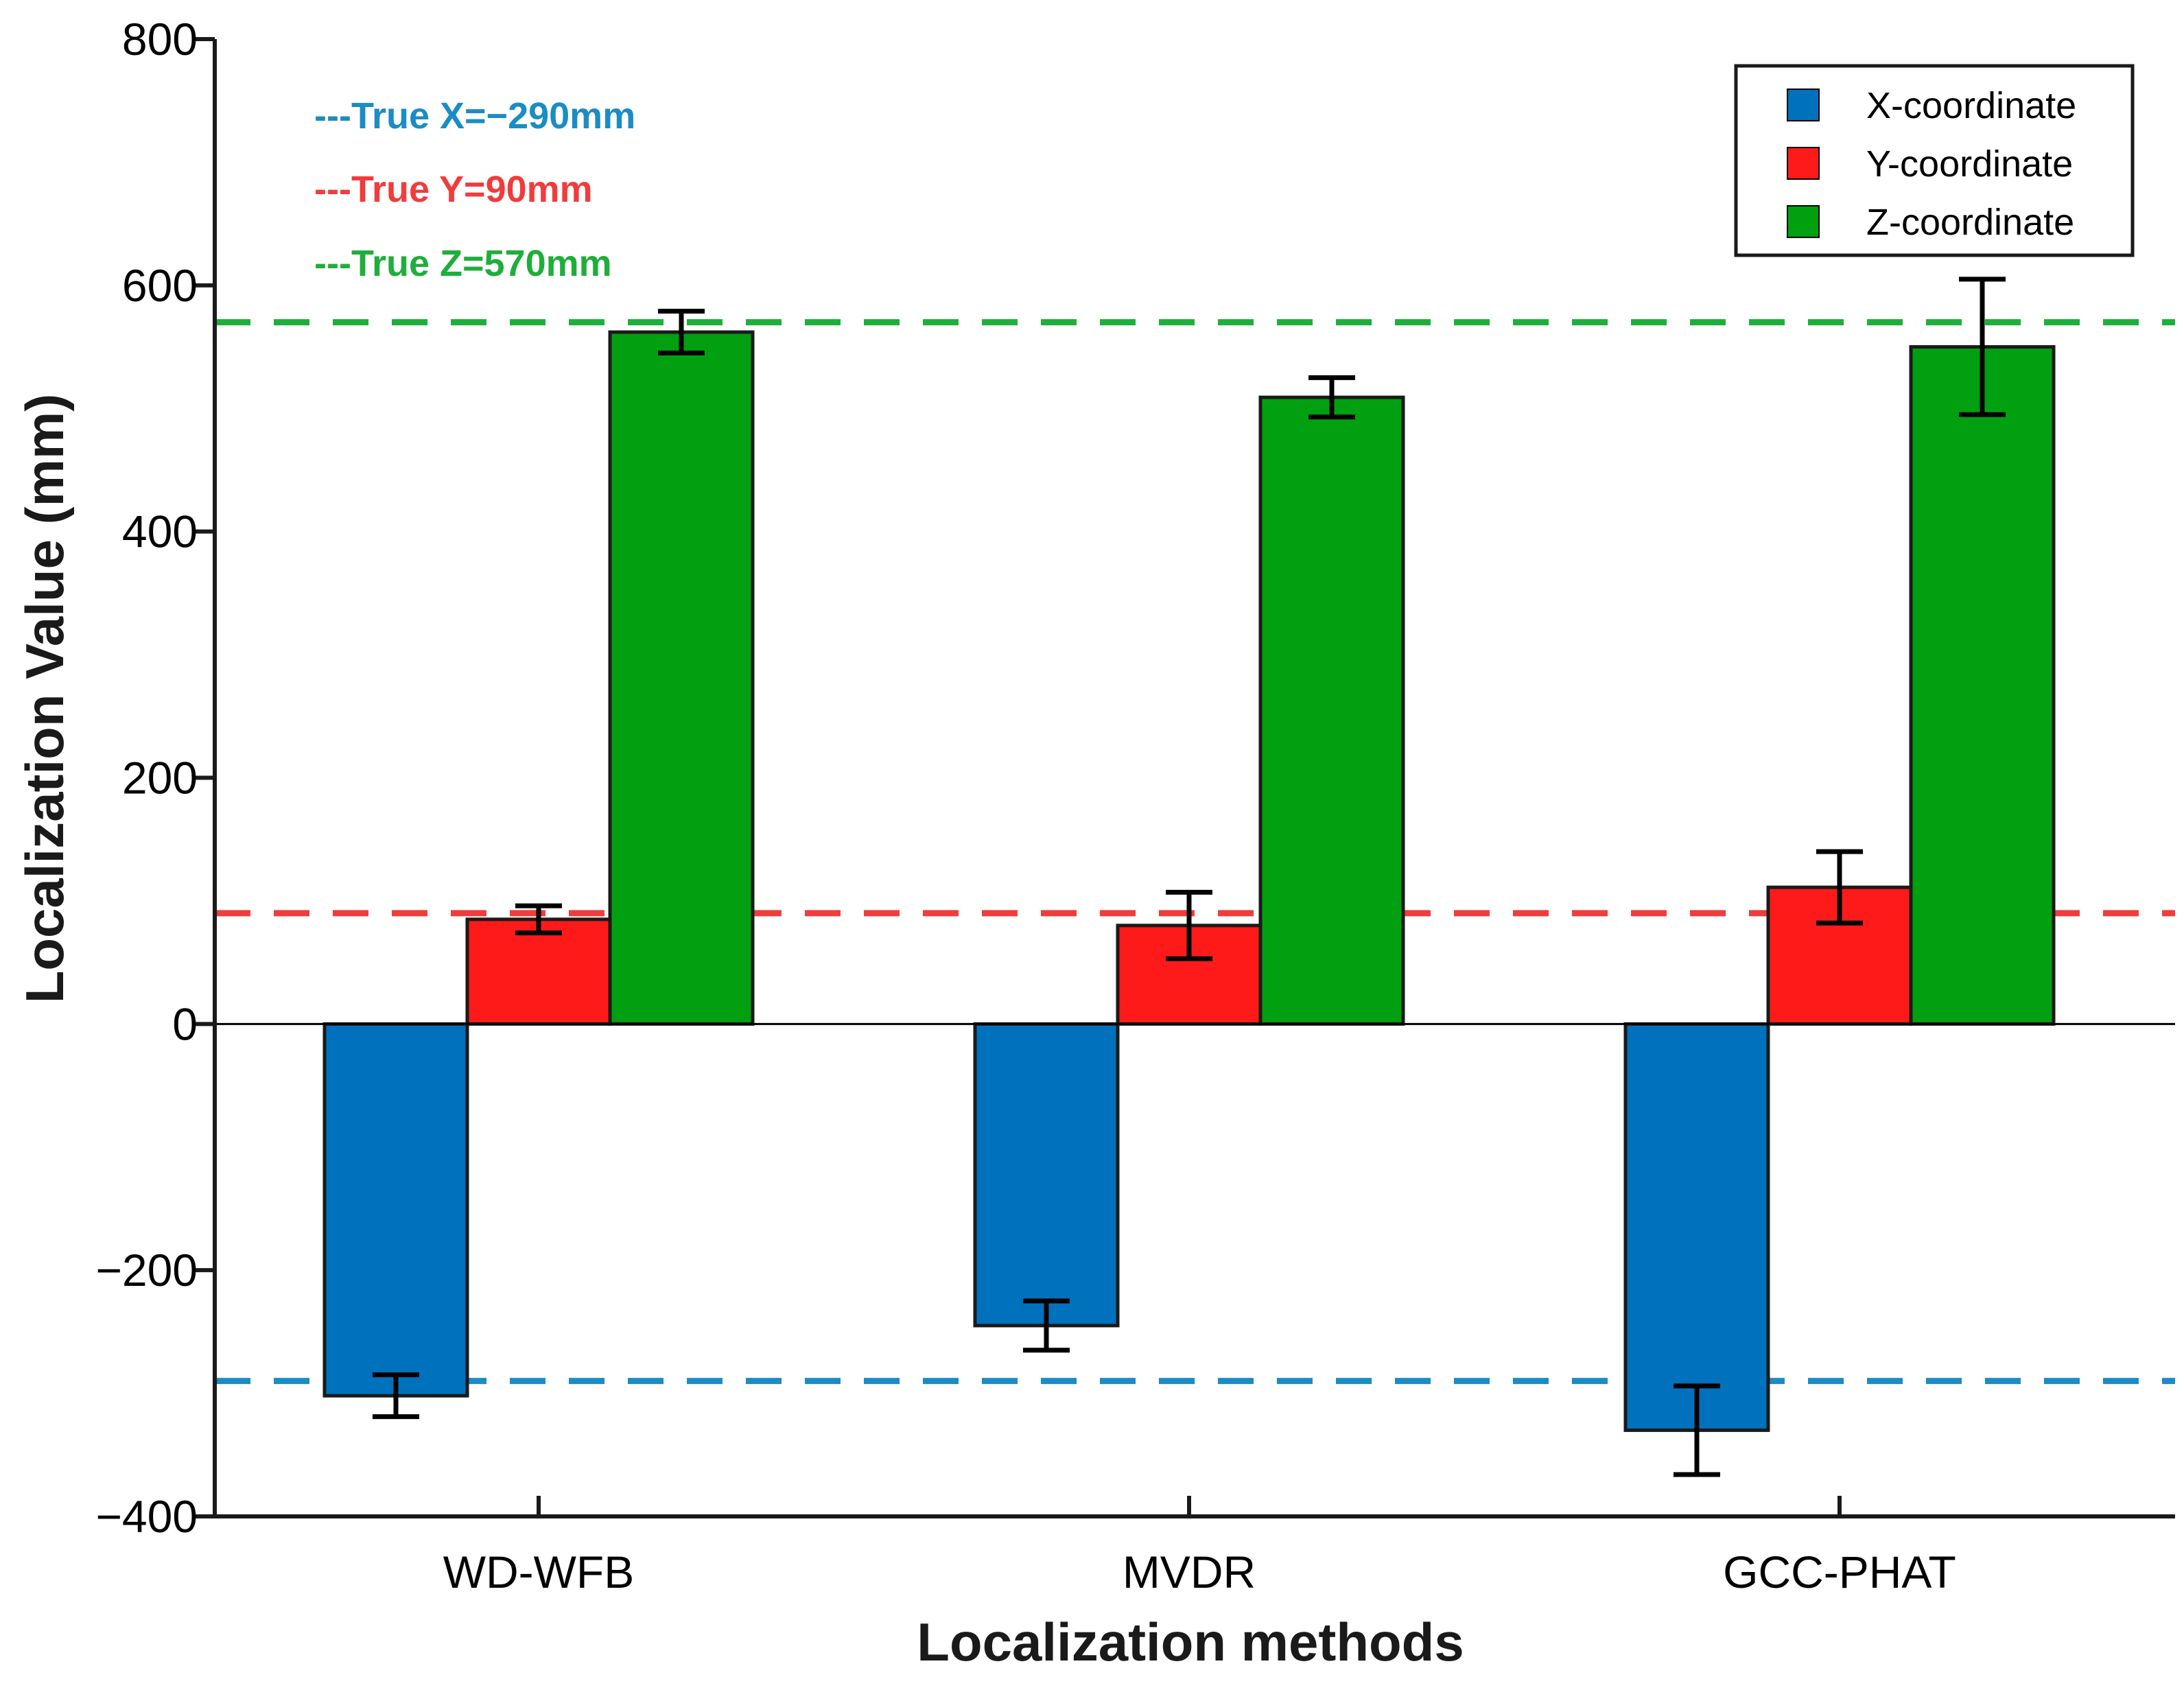 This screenshot has width=2184, height=1690. What do you see at coordinates (160, 39) in the screenshot?
I see `y-tick-label: 800` at bounding box center [160, 39].